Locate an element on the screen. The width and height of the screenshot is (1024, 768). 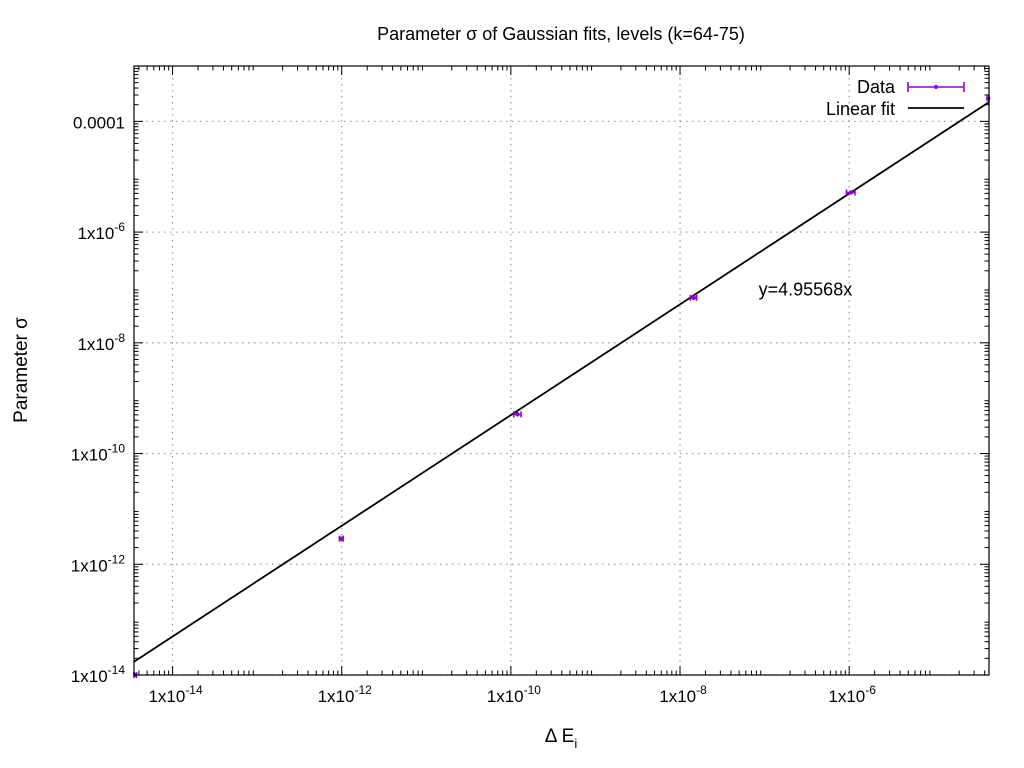
y-tick-label: 1x10⁻⁶ is located at coordinates (101, 231).